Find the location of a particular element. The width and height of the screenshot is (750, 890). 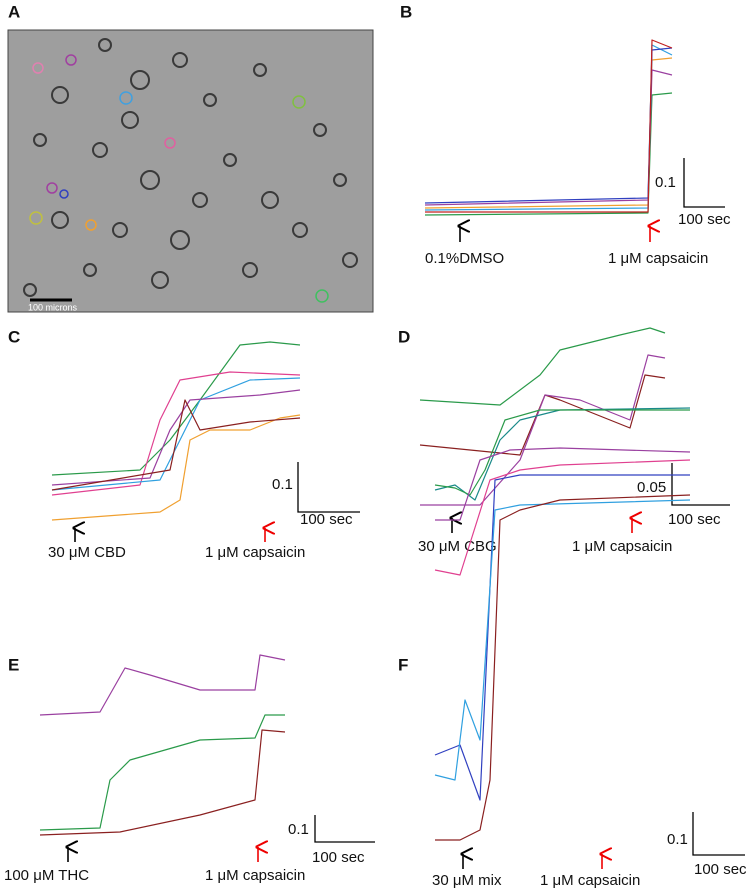

scale-label: 100 microns is located at coordinates (53, 307).